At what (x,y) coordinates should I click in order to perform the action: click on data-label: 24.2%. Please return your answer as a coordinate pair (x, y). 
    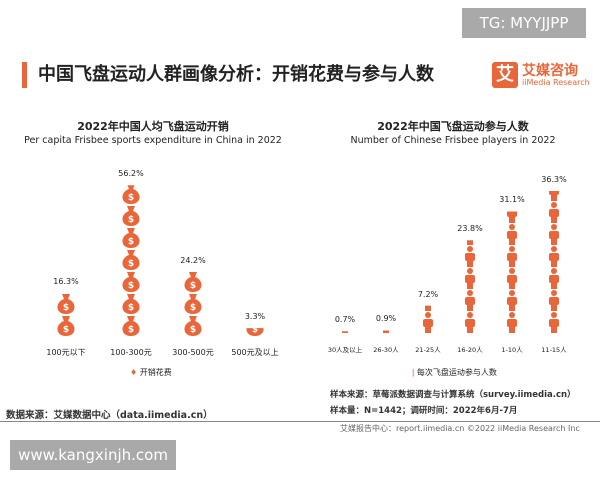
    Looking at the image, I should click on (193, 260).